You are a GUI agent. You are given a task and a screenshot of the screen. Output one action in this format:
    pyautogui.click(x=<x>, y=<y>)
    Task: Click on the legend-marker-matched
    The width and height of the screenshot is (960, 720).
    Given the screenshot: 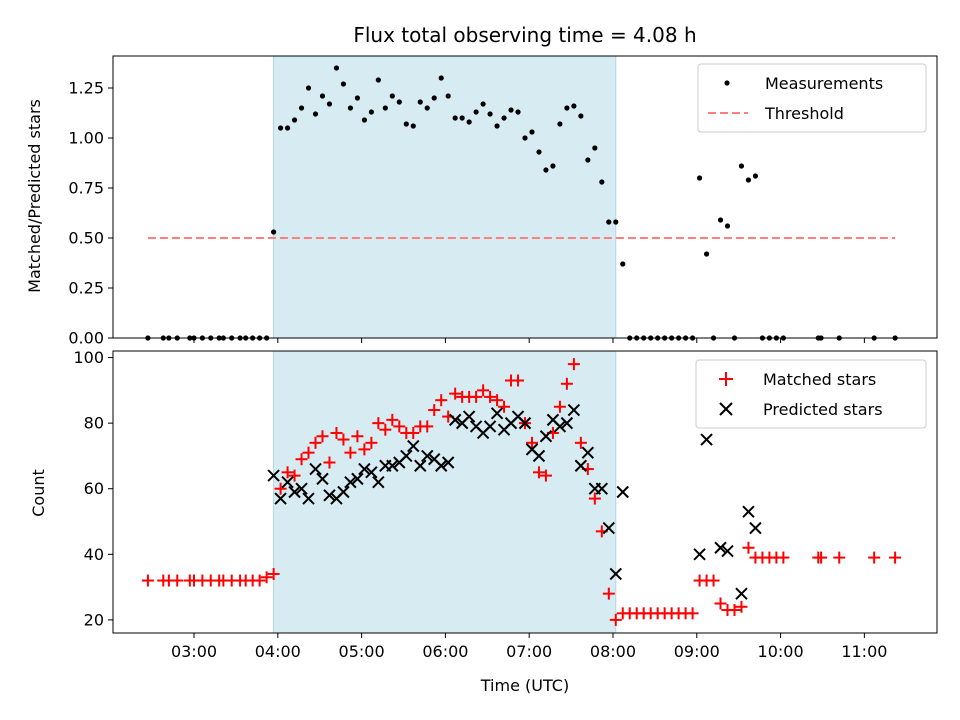 What is the action you would take?
    pyautogui.click(x=726, y=379)
    